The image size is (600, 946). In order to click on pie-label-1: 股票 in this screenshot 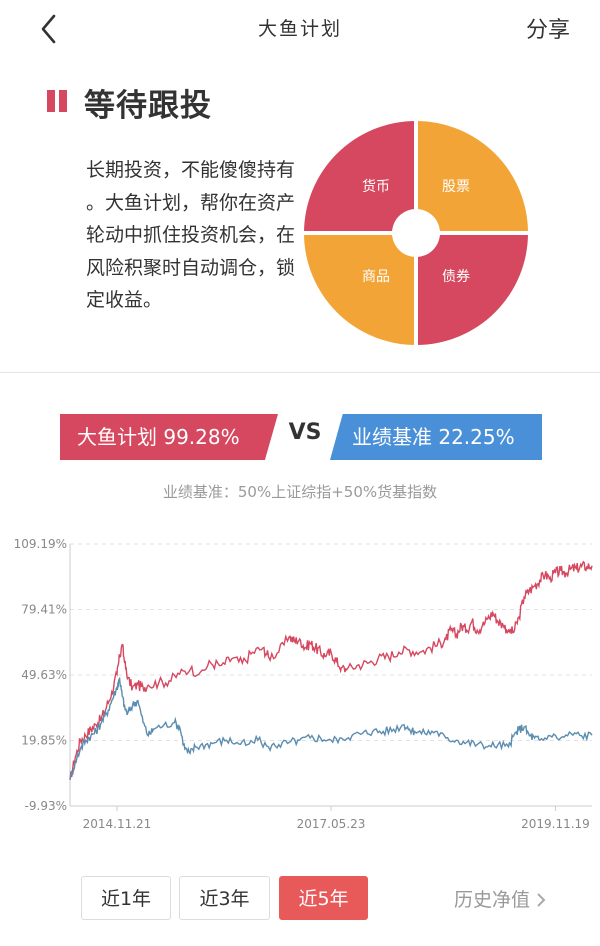, I will do `click(456, 187)`.